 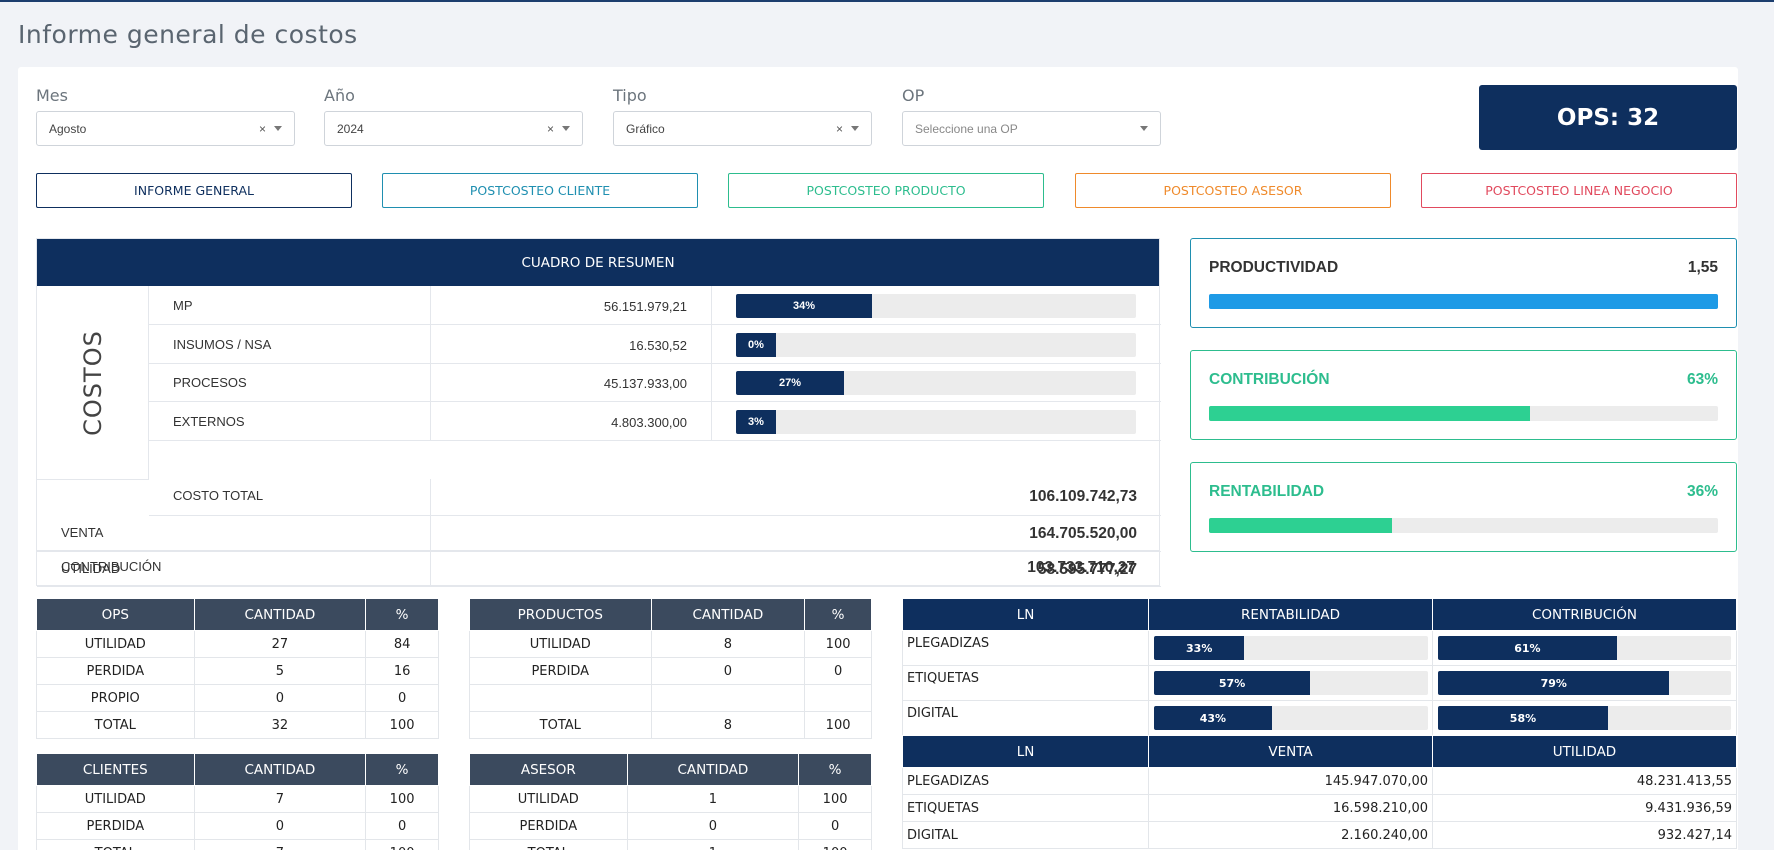 I want to click on column-header: CONTRIBUCIÓN, so click(x=1584, y=614).